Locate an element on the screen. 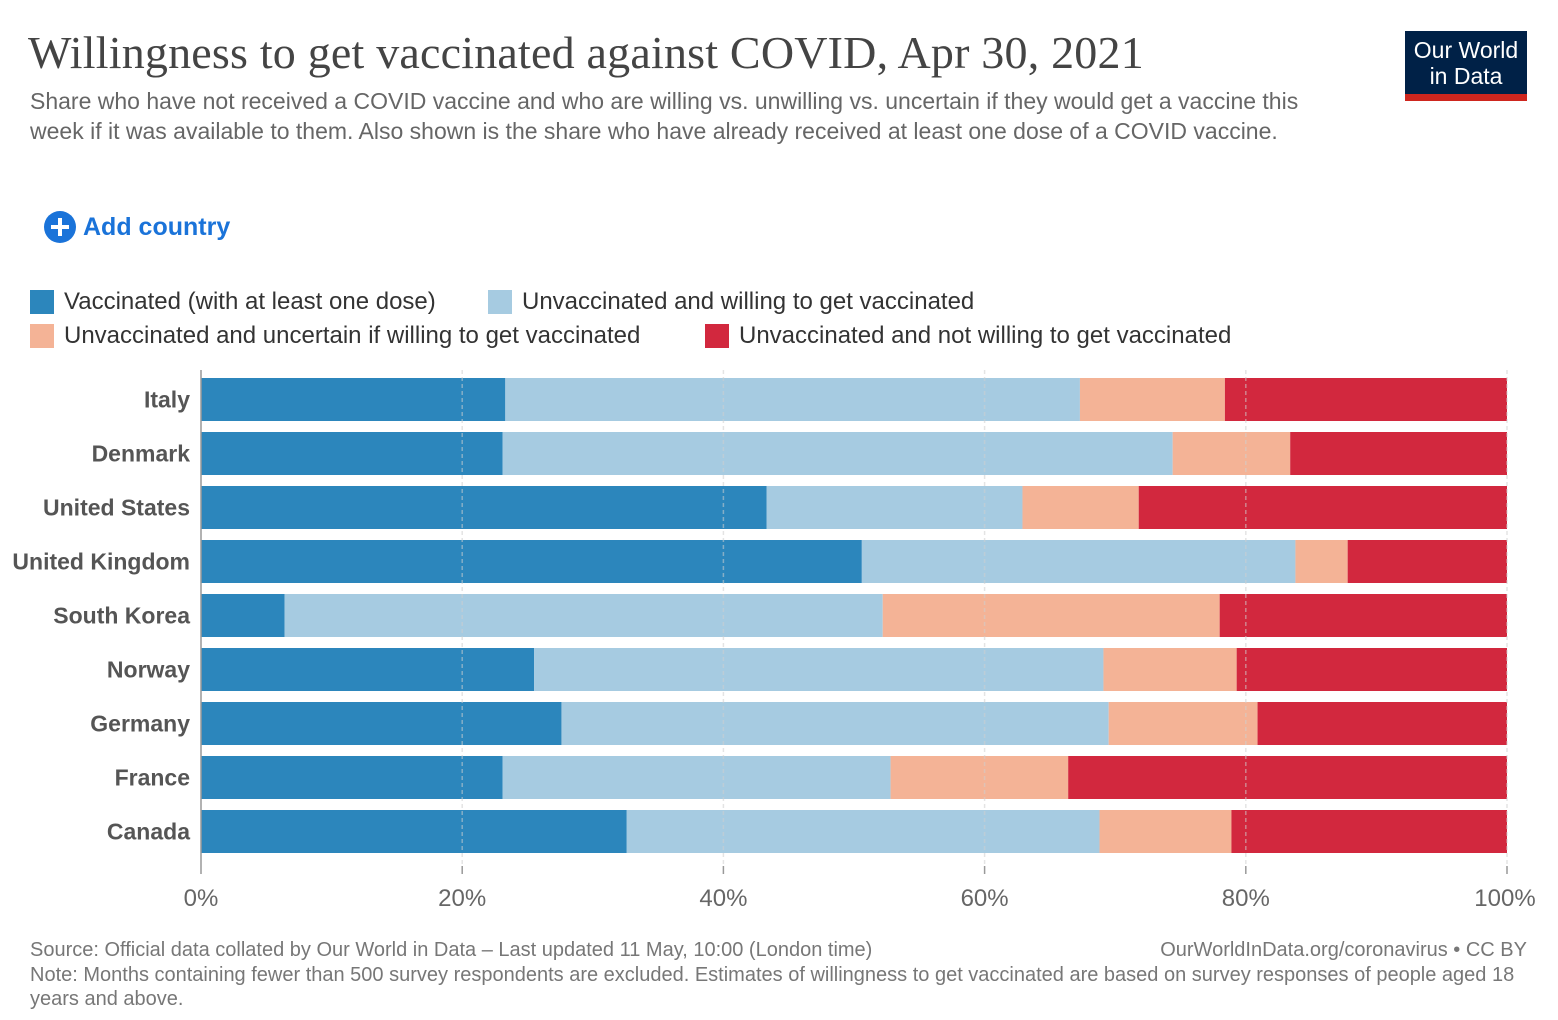  category-label: Italy is located at coordinates (167, 400).